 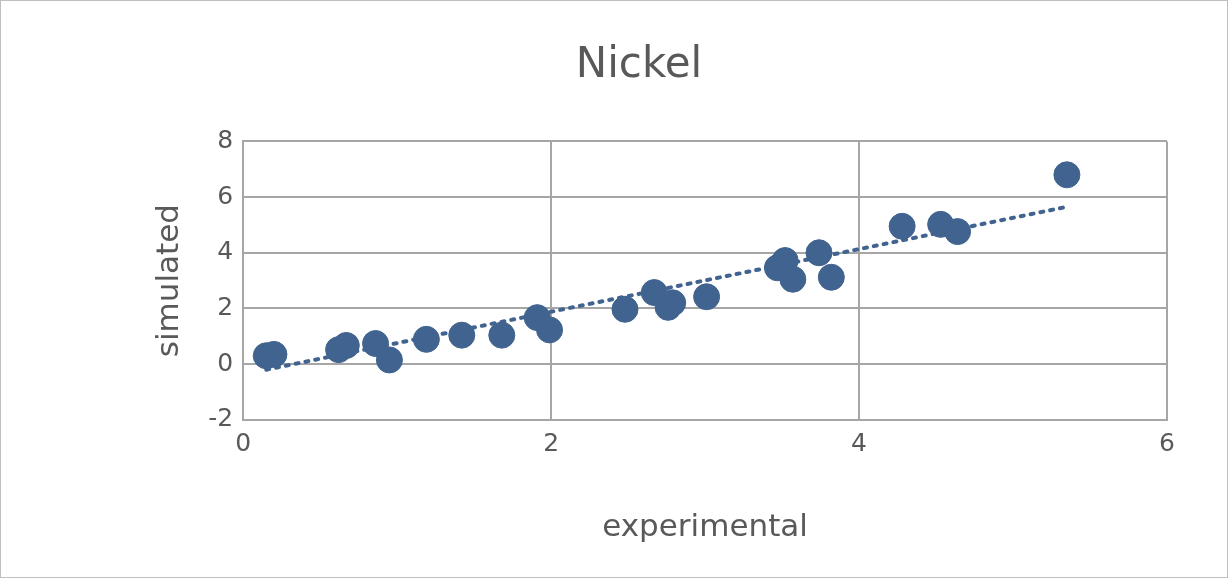 I want to click on x-axis-title: experimental, so click(x=705, y=525).